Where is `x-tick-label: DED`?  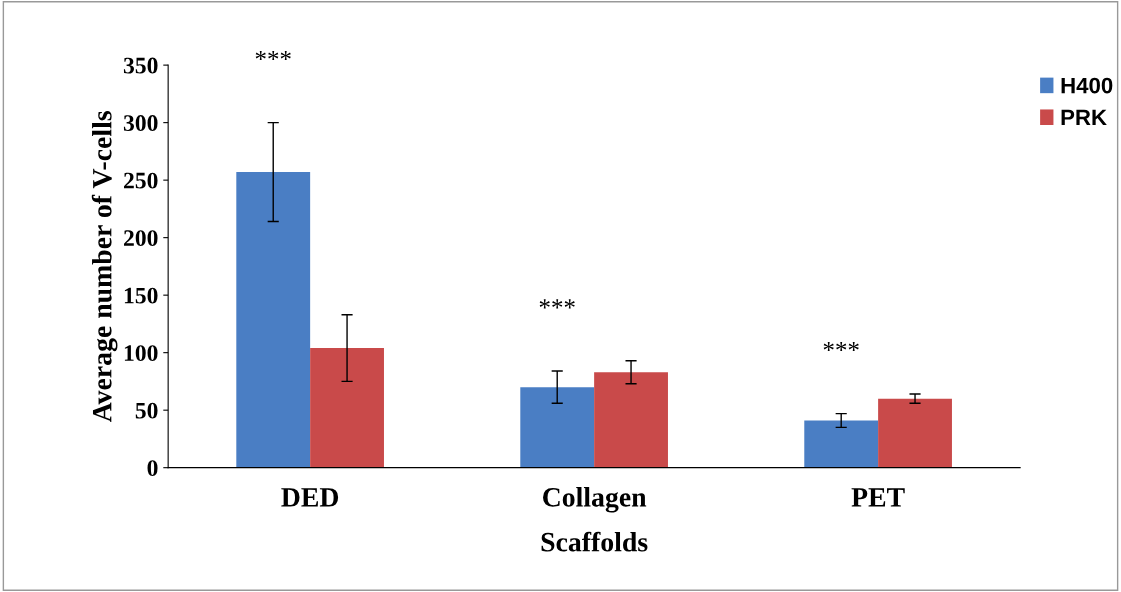 x-tick-label: DED is located at coordinates (310, 497).